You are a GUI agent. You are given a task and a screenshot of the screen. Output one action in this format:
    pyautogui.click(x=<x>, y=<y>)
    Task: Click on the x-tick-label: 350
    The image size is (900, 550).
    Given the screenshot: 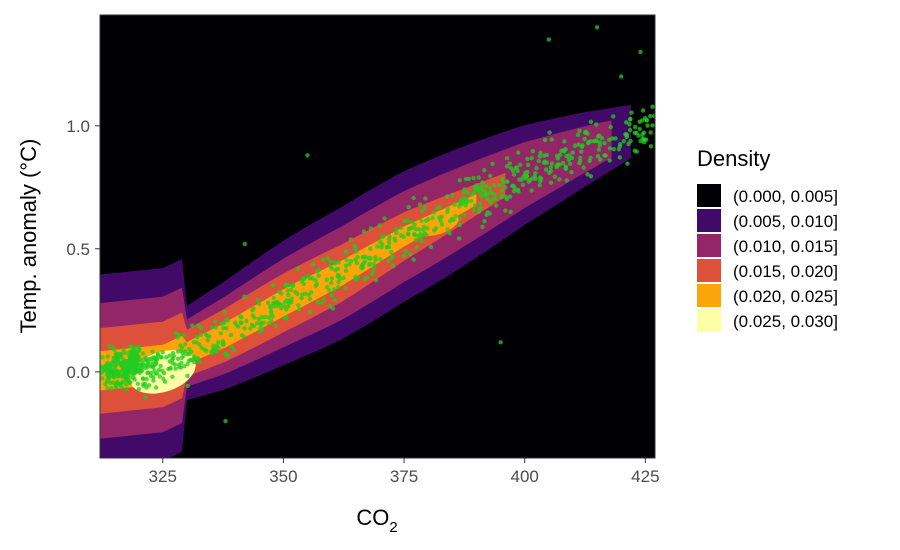 What is the action you would take?
    pyautogui.click(x=283, y=476)
    